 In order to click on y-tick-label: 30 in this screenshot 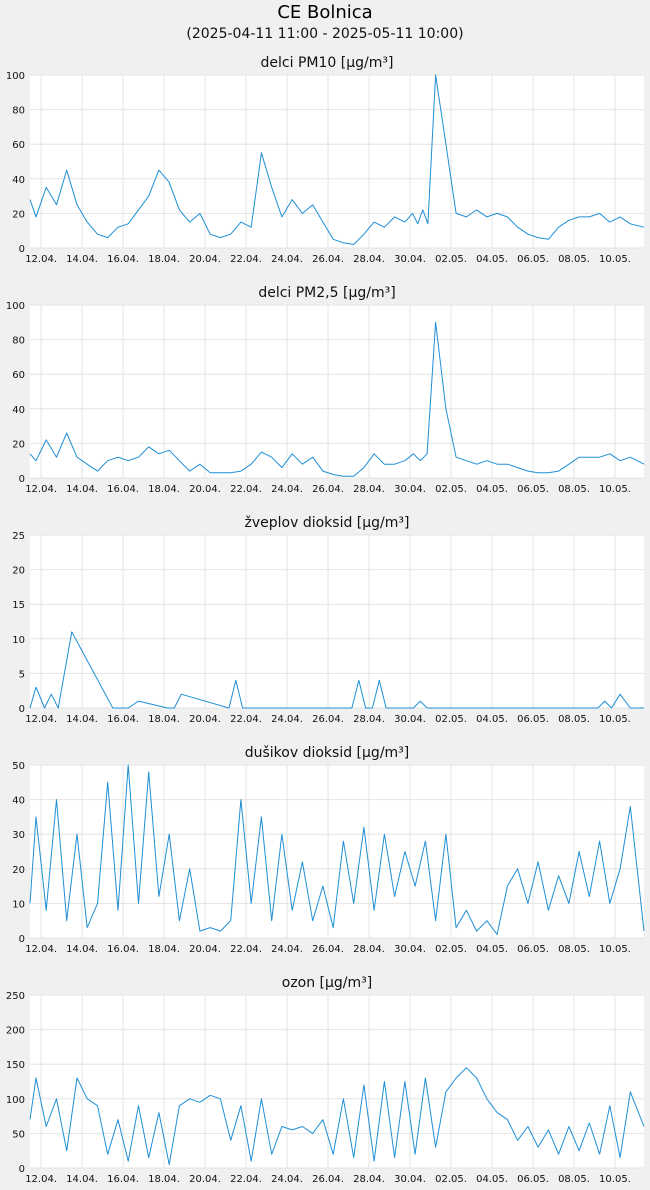, I will do `click(18, 835)`.